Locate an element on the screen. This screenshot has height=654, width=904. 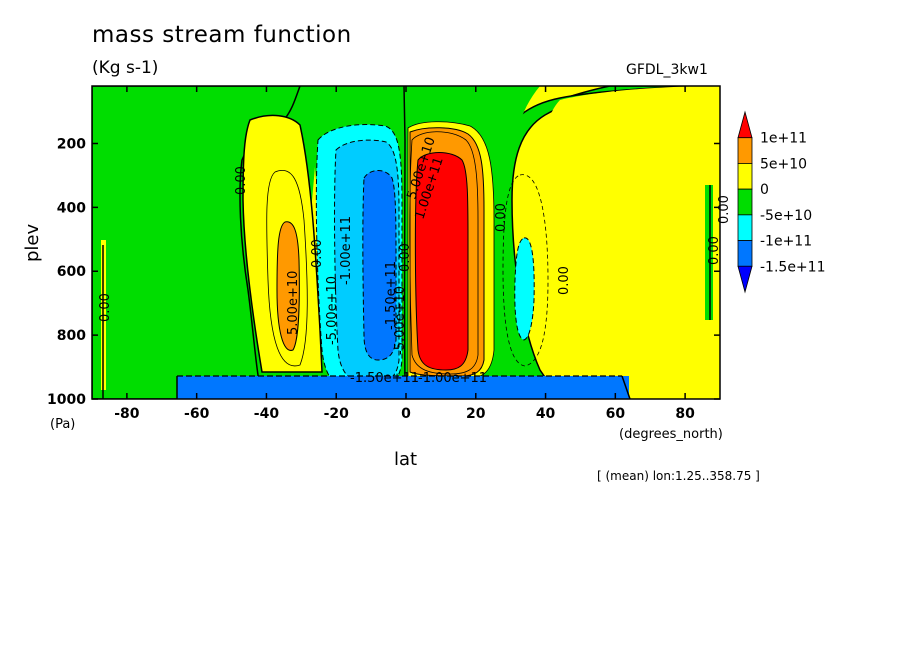
legend-label-5: -1.5e+11 is located at coordinates (792, 267).